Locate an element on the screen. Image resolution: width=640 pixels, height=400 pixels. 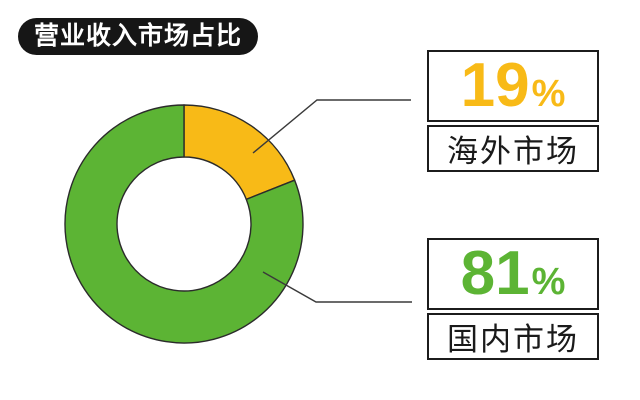
domestic-value-box: 81% is located at coordinates (513, 274).